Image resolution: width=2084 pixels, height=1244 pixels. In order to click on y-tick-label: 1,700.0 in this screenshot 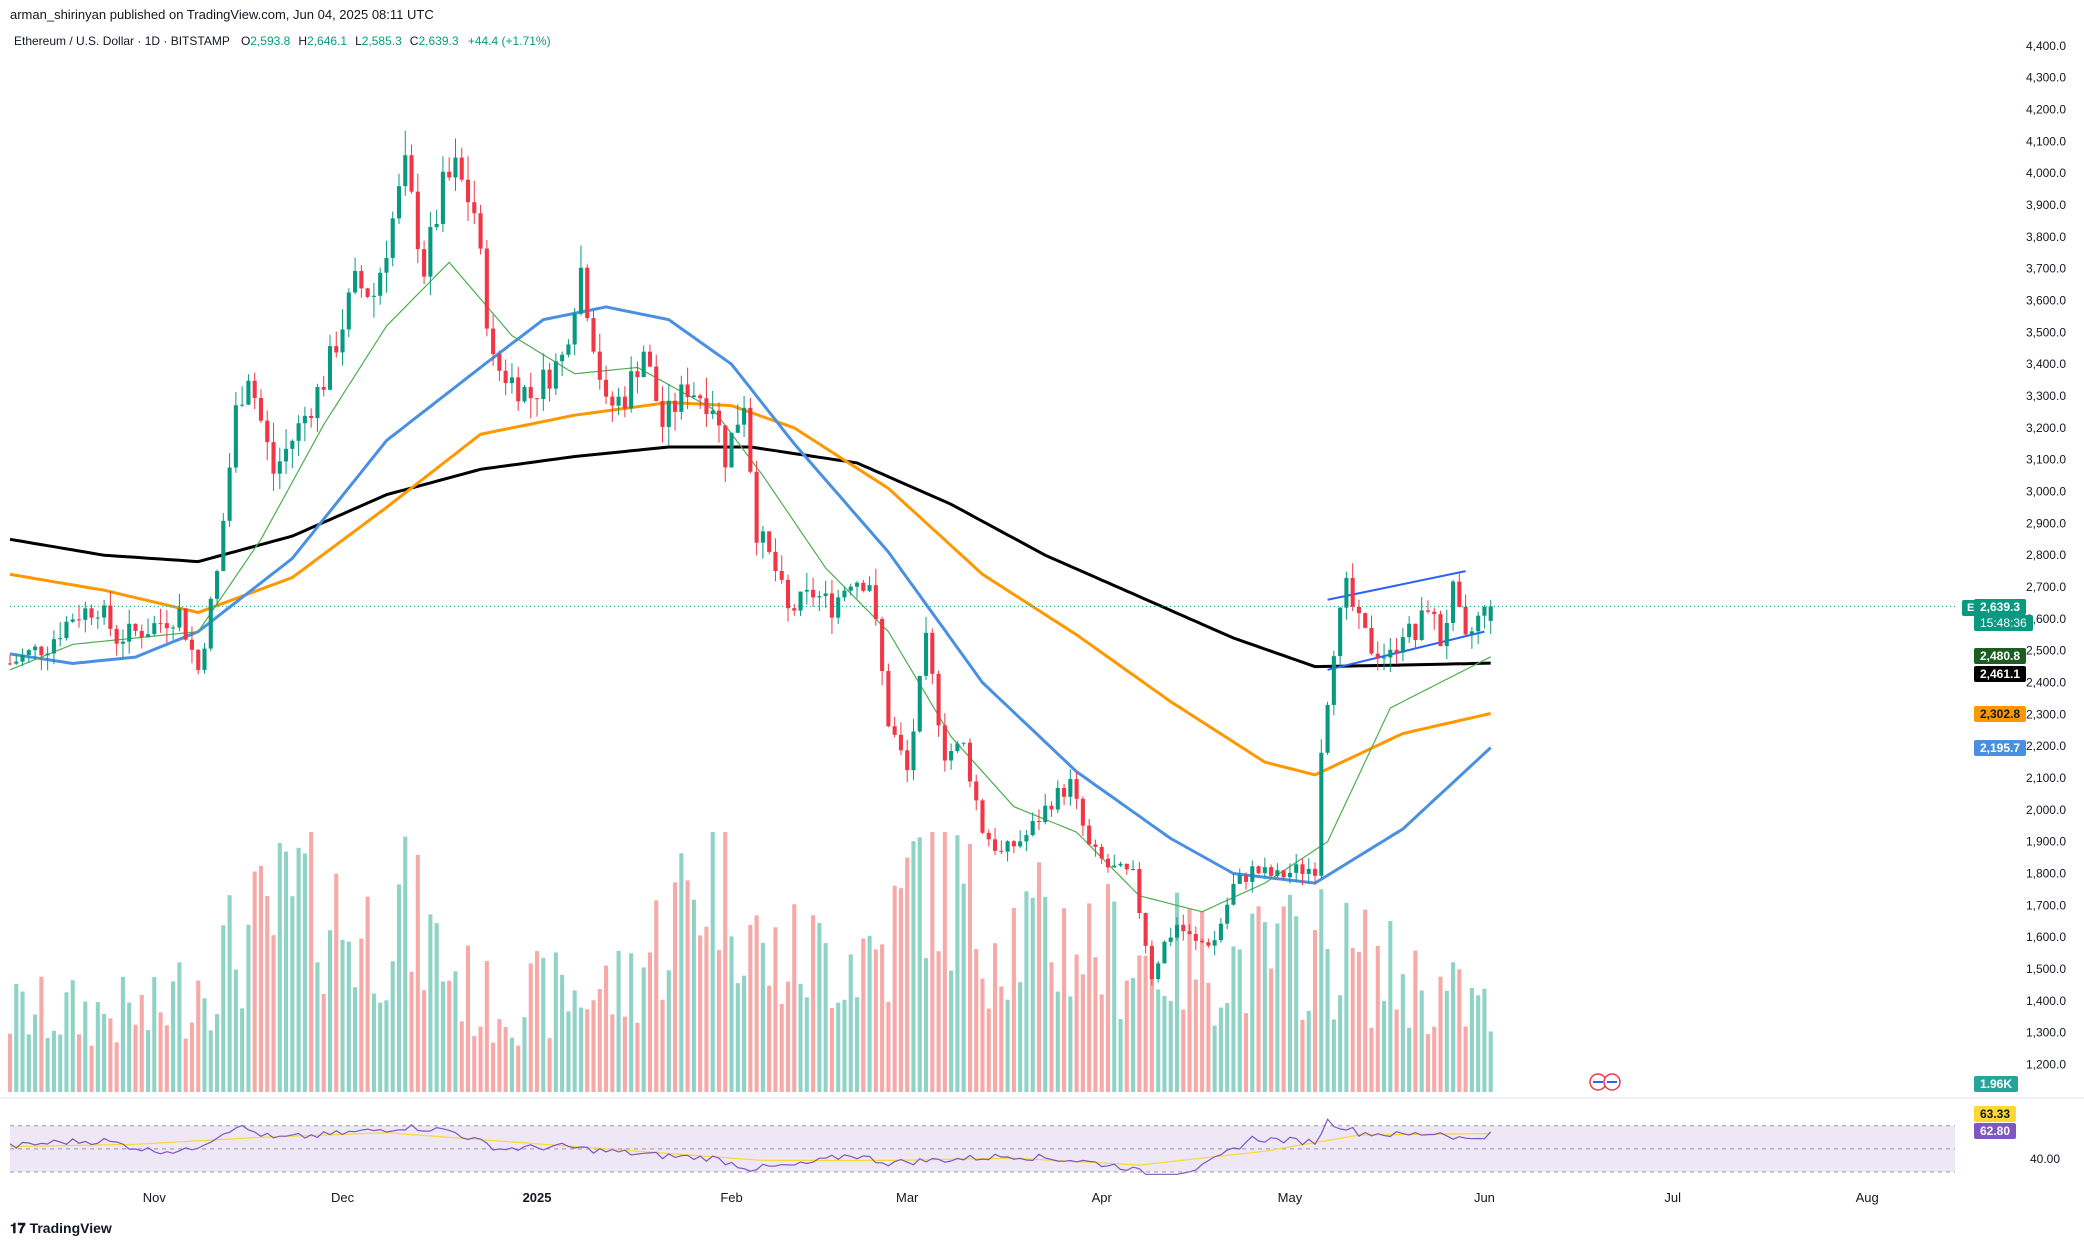, I will do `click(2046, 905)`.